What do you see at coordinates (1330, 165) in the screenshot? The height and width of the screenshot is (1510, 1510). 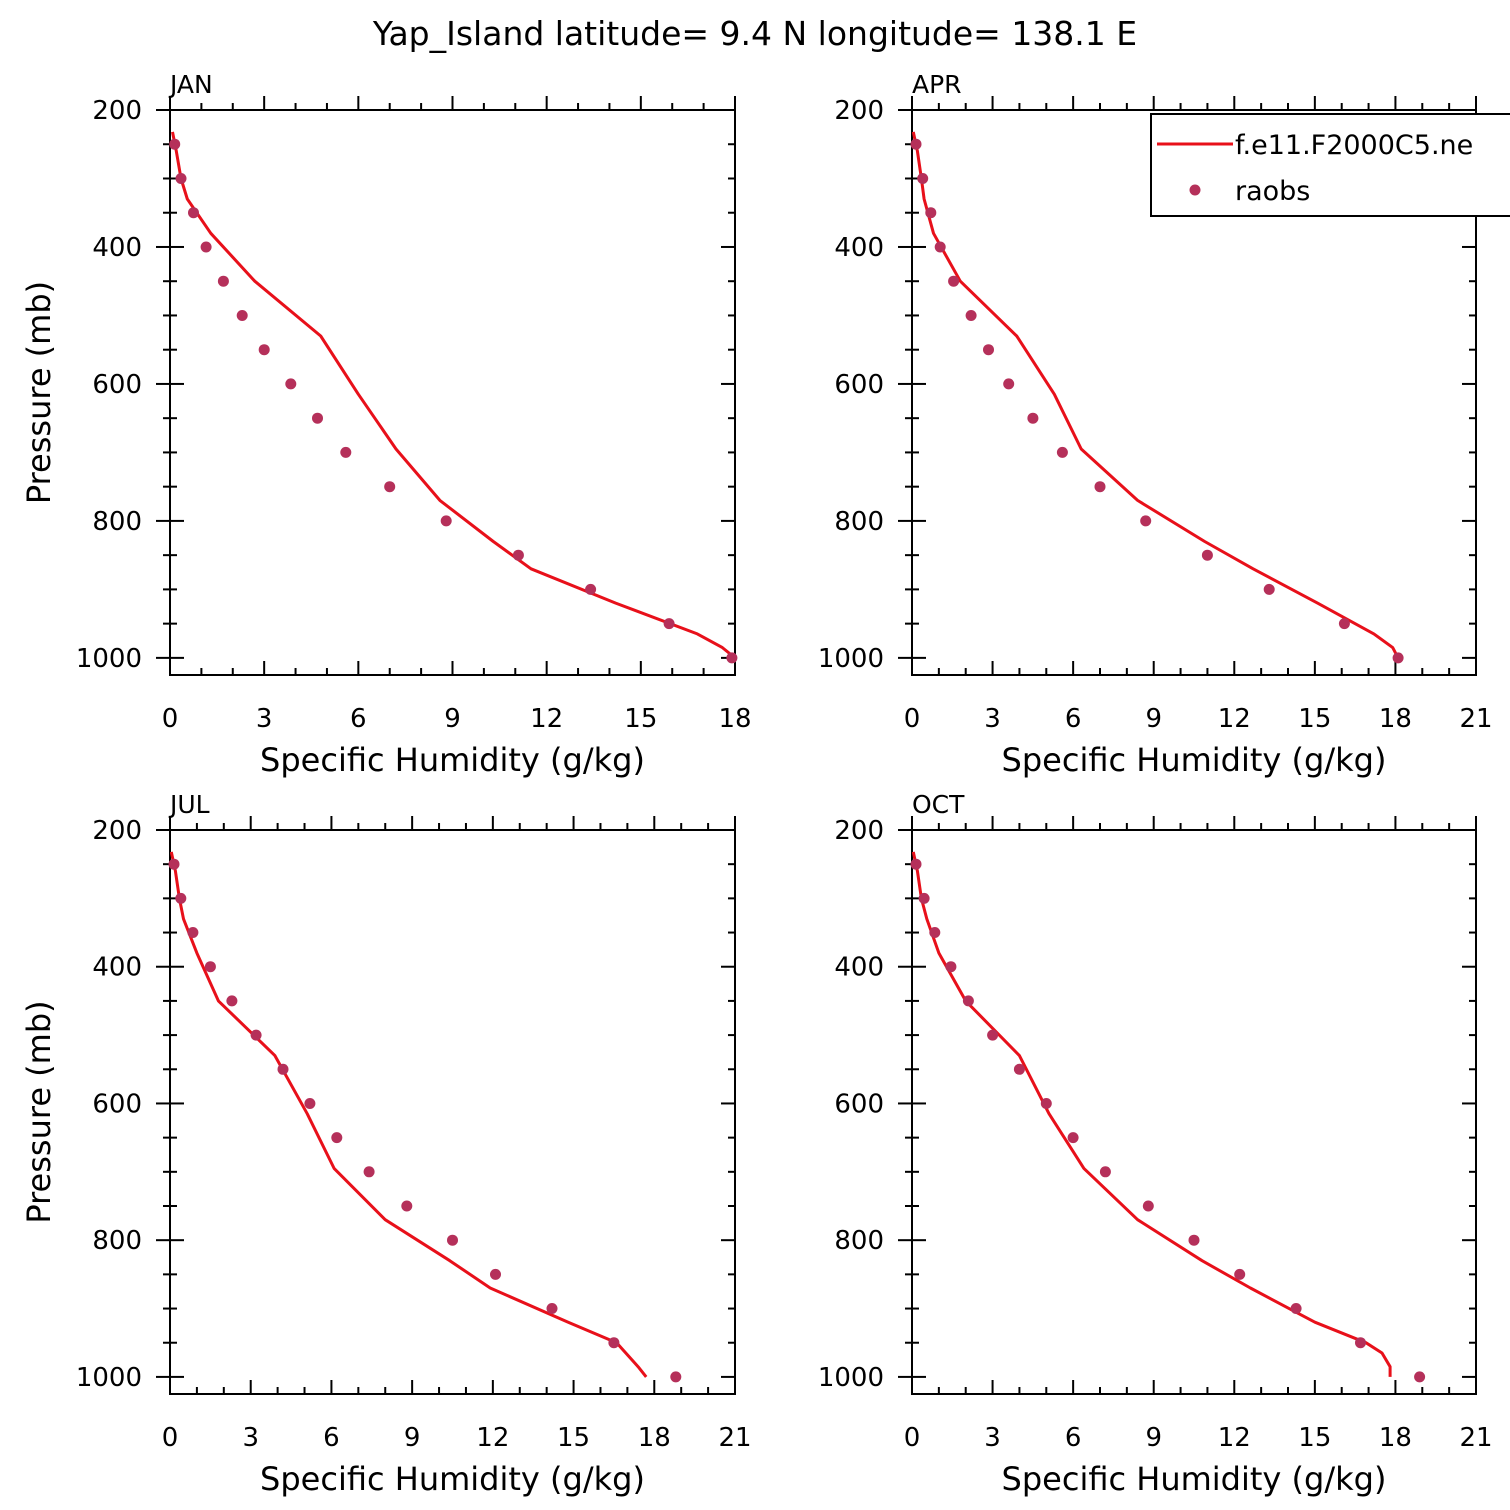 I see `legend: f.e11.F2000C5.ne raobs` at bounding box center [1330, 165].